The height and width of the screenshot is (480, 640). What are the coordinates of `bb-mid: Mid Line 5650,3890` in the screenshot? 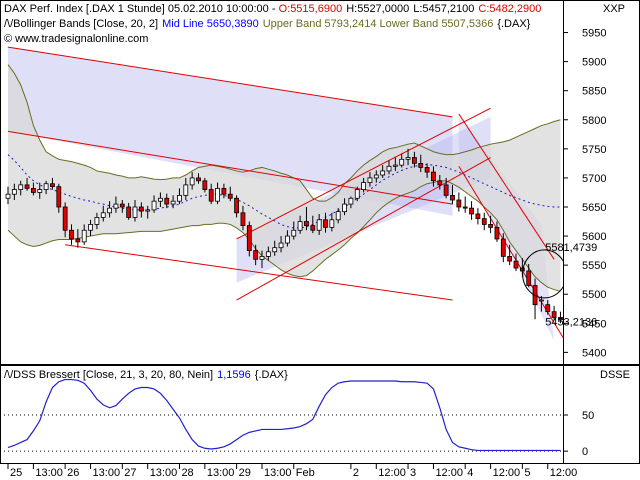 It's located at (210, 24).